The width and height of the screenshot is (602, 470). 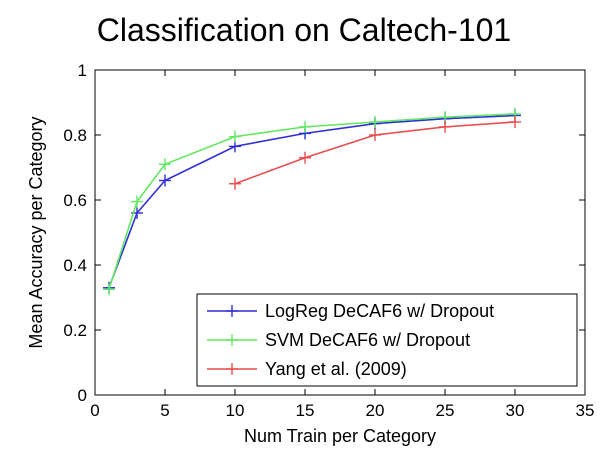 What do you see at coordinates (75, 265) in the screenshot?
I see `y-tick-label: 0.4` at bounding box center [75, 265].